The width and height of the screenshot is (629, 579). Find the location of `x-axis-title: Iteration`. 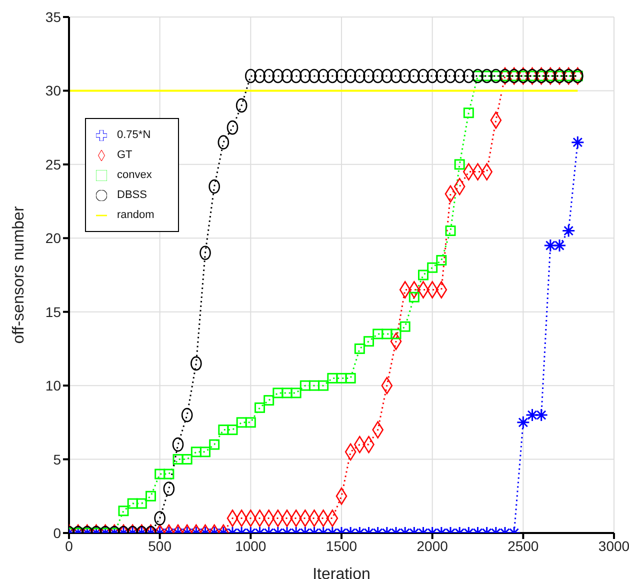

x-axis-title: Iteration is located at coordinates (341, 572).